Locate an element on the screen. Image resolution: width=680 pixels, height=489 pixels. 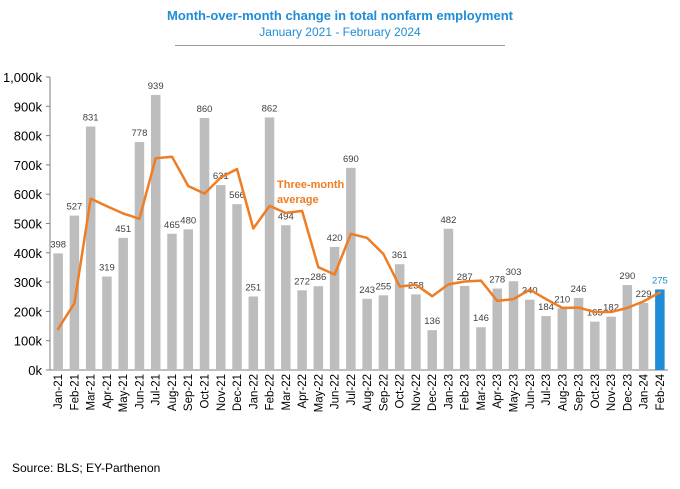
bar-value-label: 251 is located at coordinates (253, 287).